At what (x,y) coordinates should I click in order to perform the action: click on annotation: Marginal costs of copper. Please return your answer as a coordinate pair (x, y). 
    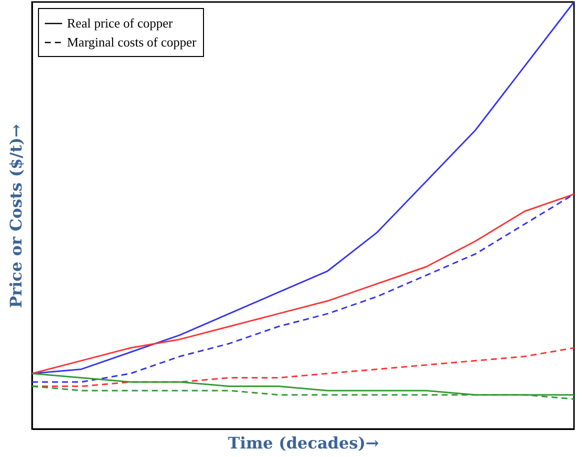
    Looking at the image, I should click on (132, 42).